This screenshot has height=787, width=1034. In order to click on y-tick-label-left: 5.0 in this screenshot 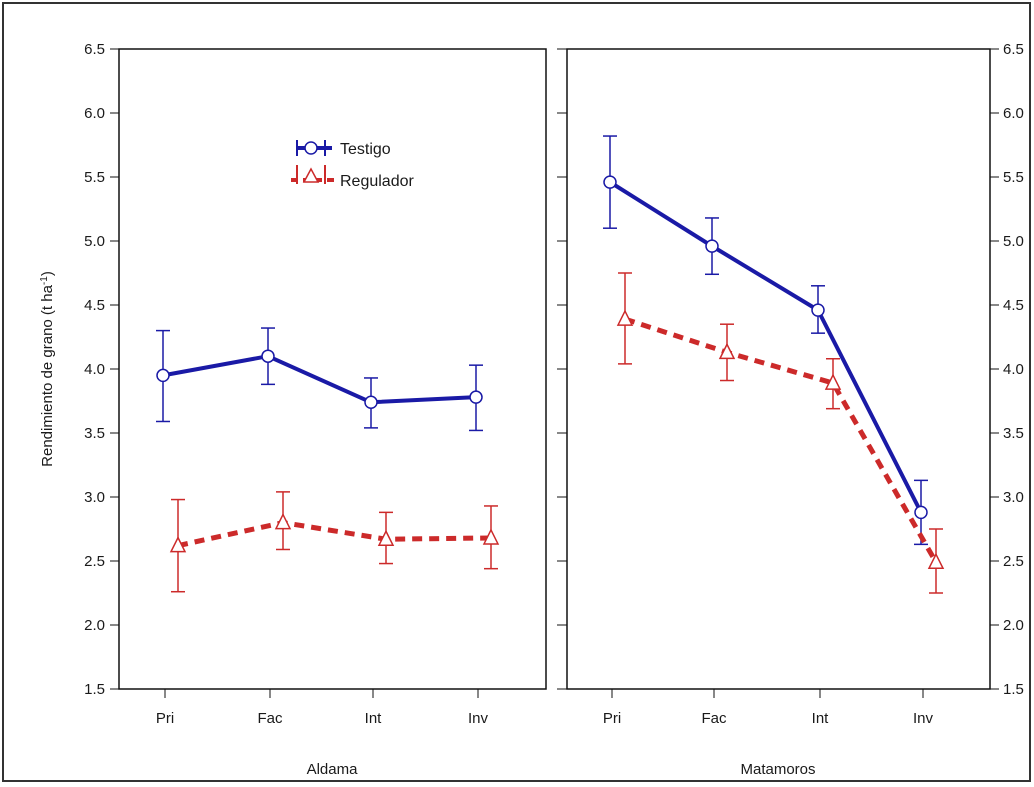, I will do `click(94, 241)`.